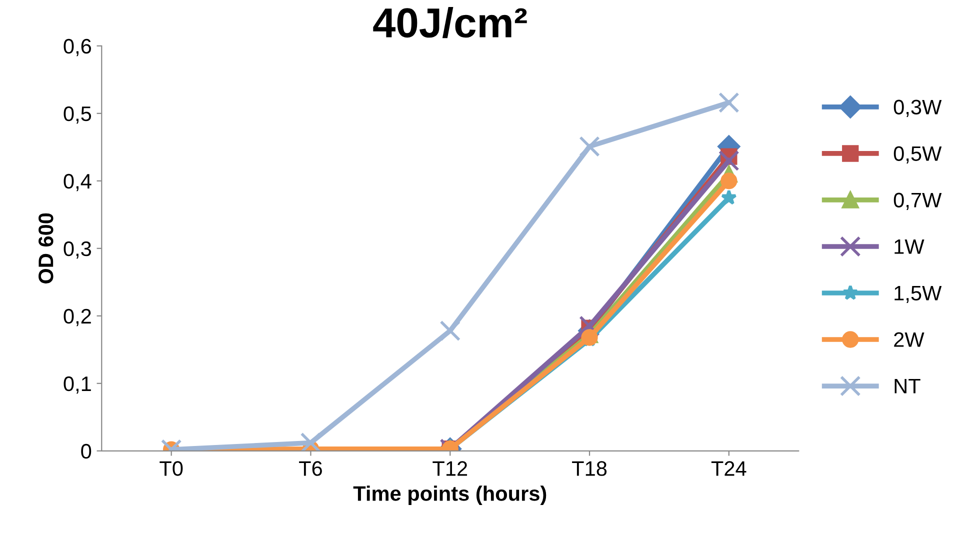  I want to click on y-axis-title: OD 600, so click(46, 248).